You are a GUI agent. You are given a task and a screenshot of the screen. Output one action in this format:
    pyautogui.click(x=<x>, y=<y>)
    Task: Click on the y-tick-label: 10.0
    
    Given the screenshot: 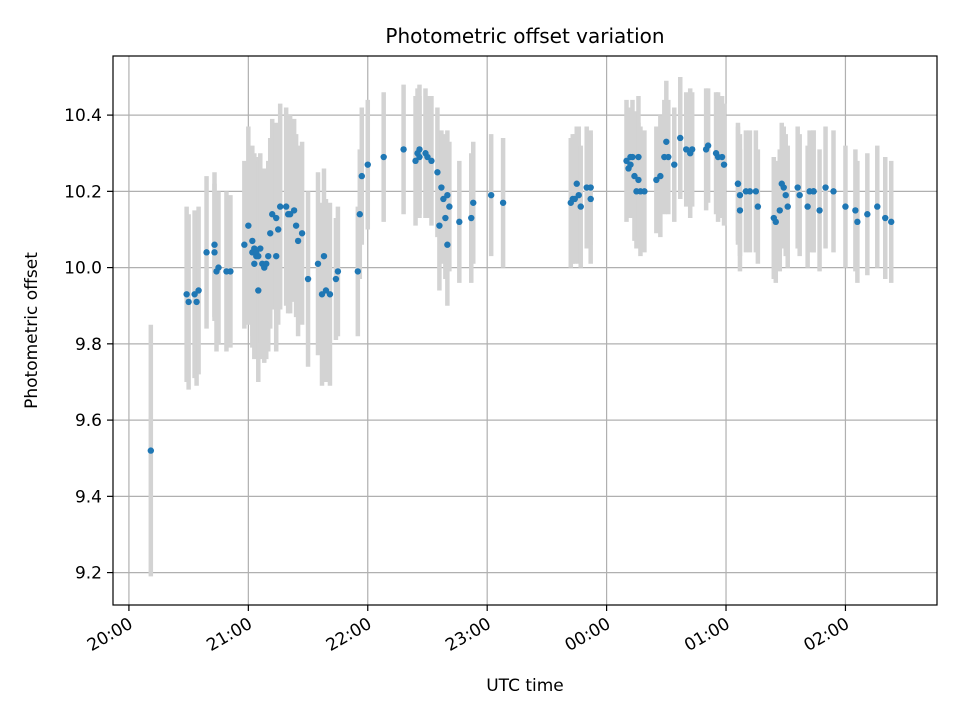 What is the action you would take?
    pyautogui.click(x=83, y=269)
    